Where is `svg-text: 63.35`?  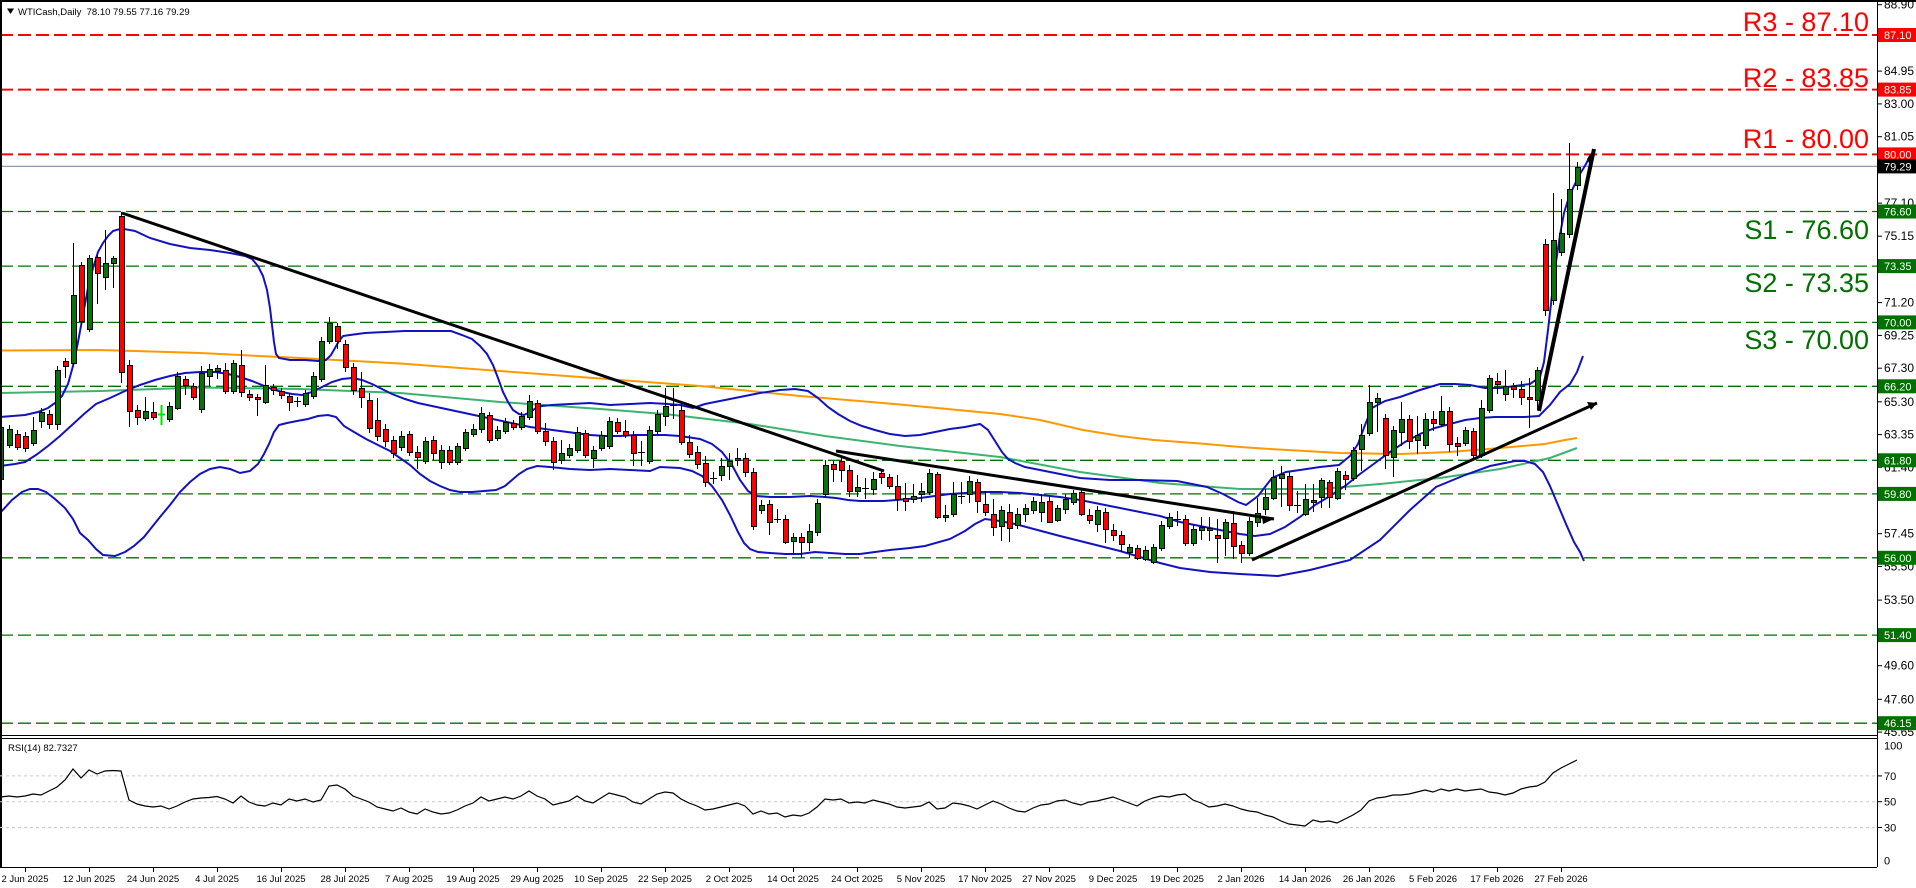
svg-text: 63.35 is located at coordinates (1899, 435).